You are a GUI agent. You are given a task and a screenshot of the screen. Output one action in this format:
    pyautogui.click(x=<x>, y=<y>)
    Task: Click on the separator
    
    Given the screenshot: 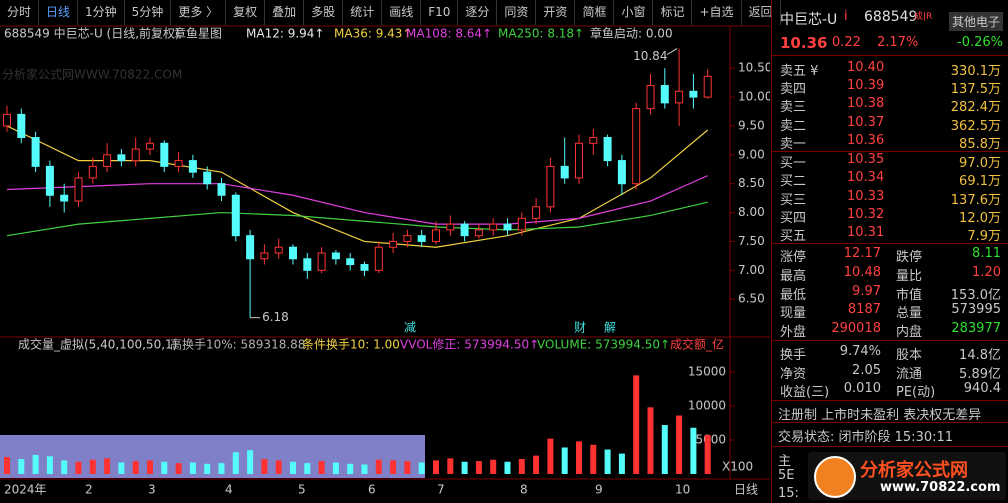 What is the action you would take?
    pyautogui.click(x=890, y=243)
    